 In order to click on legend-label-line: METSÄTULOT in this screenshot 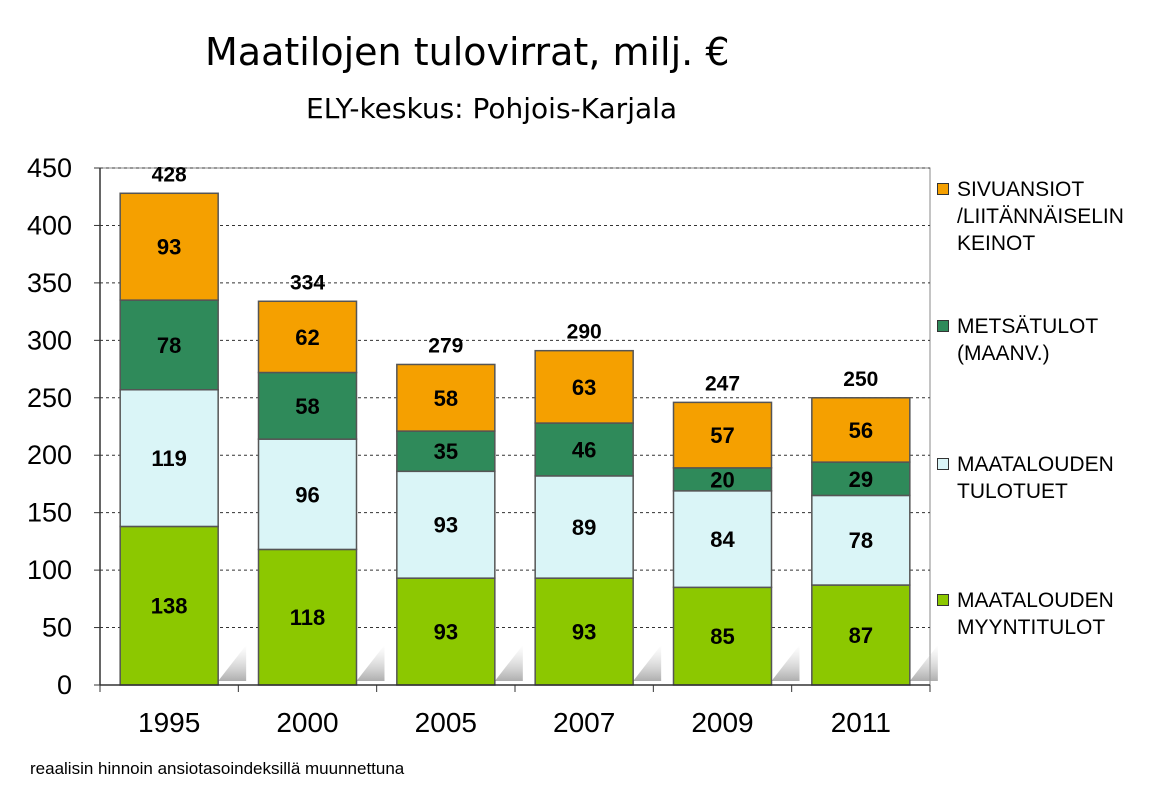, I will do `click(1028, 326)`.